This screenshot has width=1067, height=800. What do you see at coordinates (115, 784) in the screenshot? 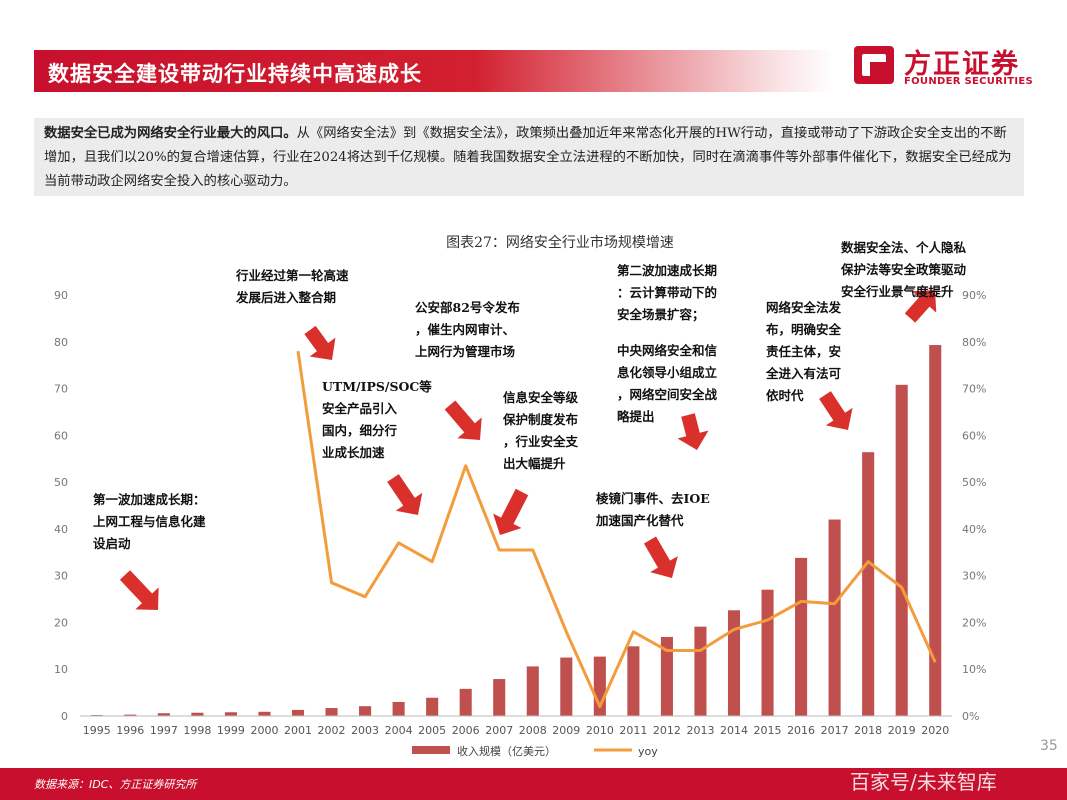
I see `data-source: 数据来源：IDC、方正证券研究所` at bounding box center [115, 784].